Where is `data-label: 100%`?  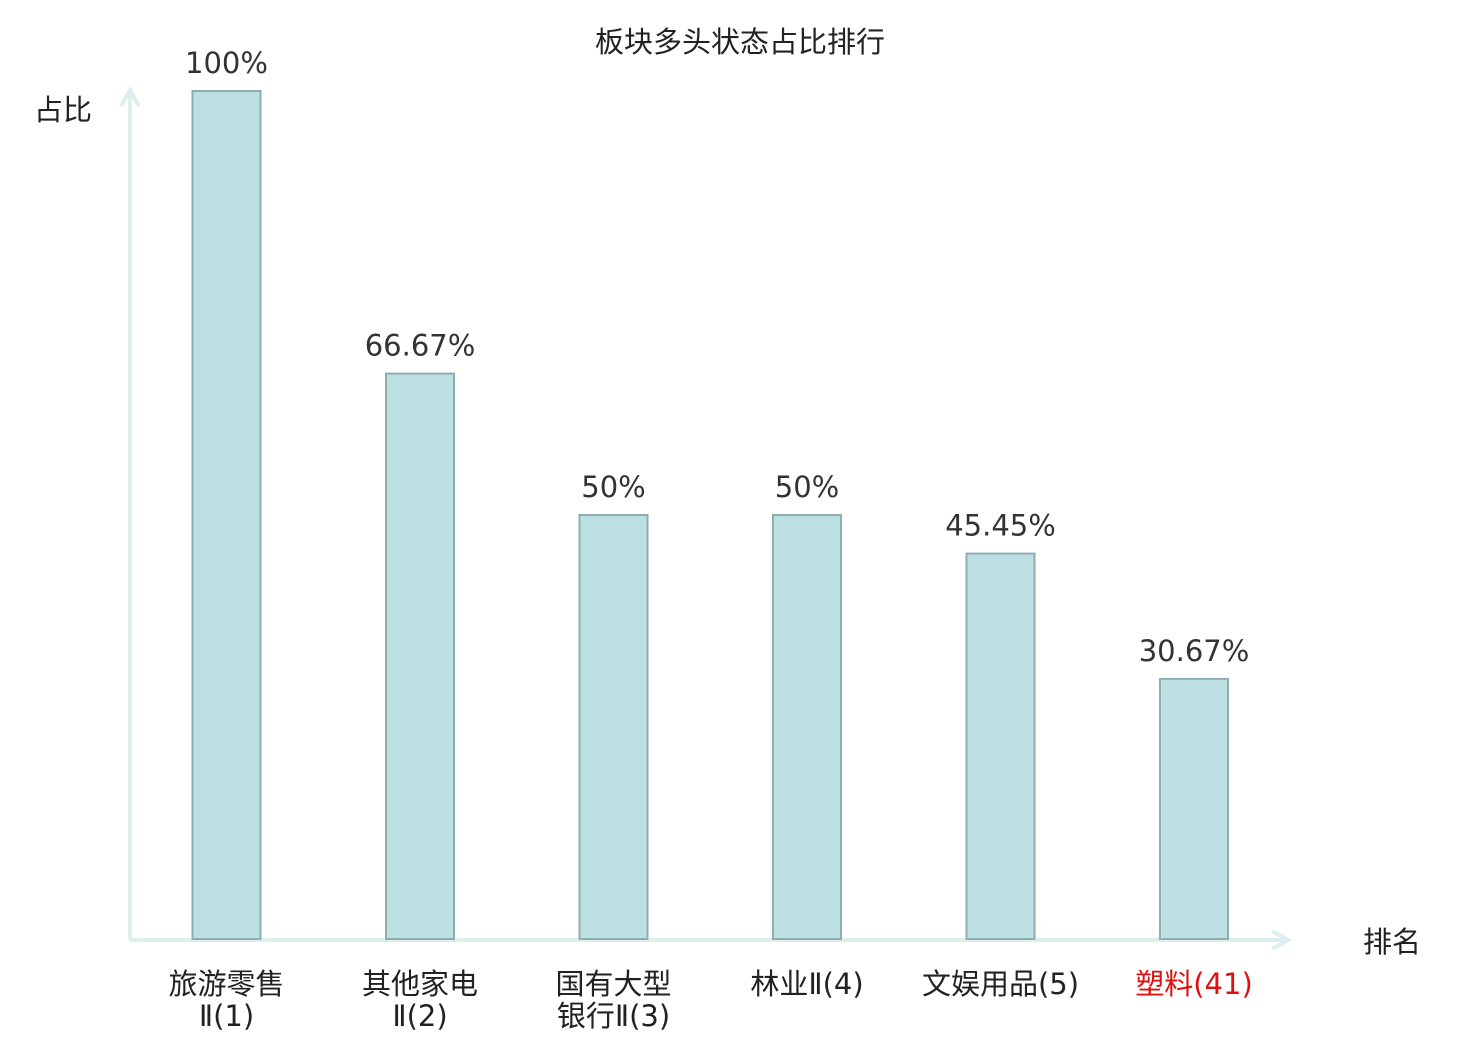
data-label: 100% is located at coordinates (226, 63).